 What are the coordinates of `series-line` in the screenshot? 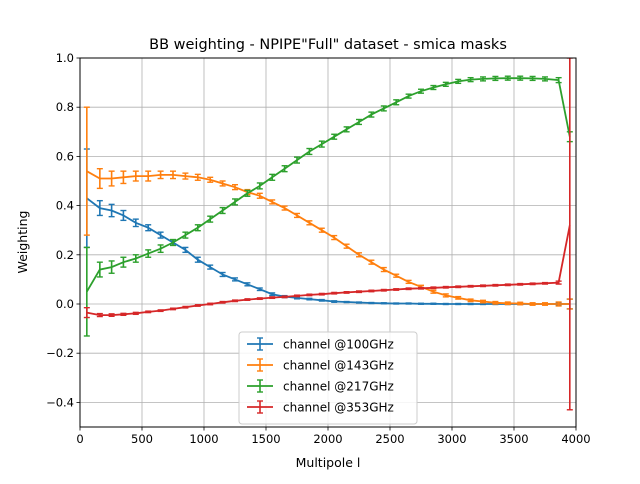 It's located at (328, 271).